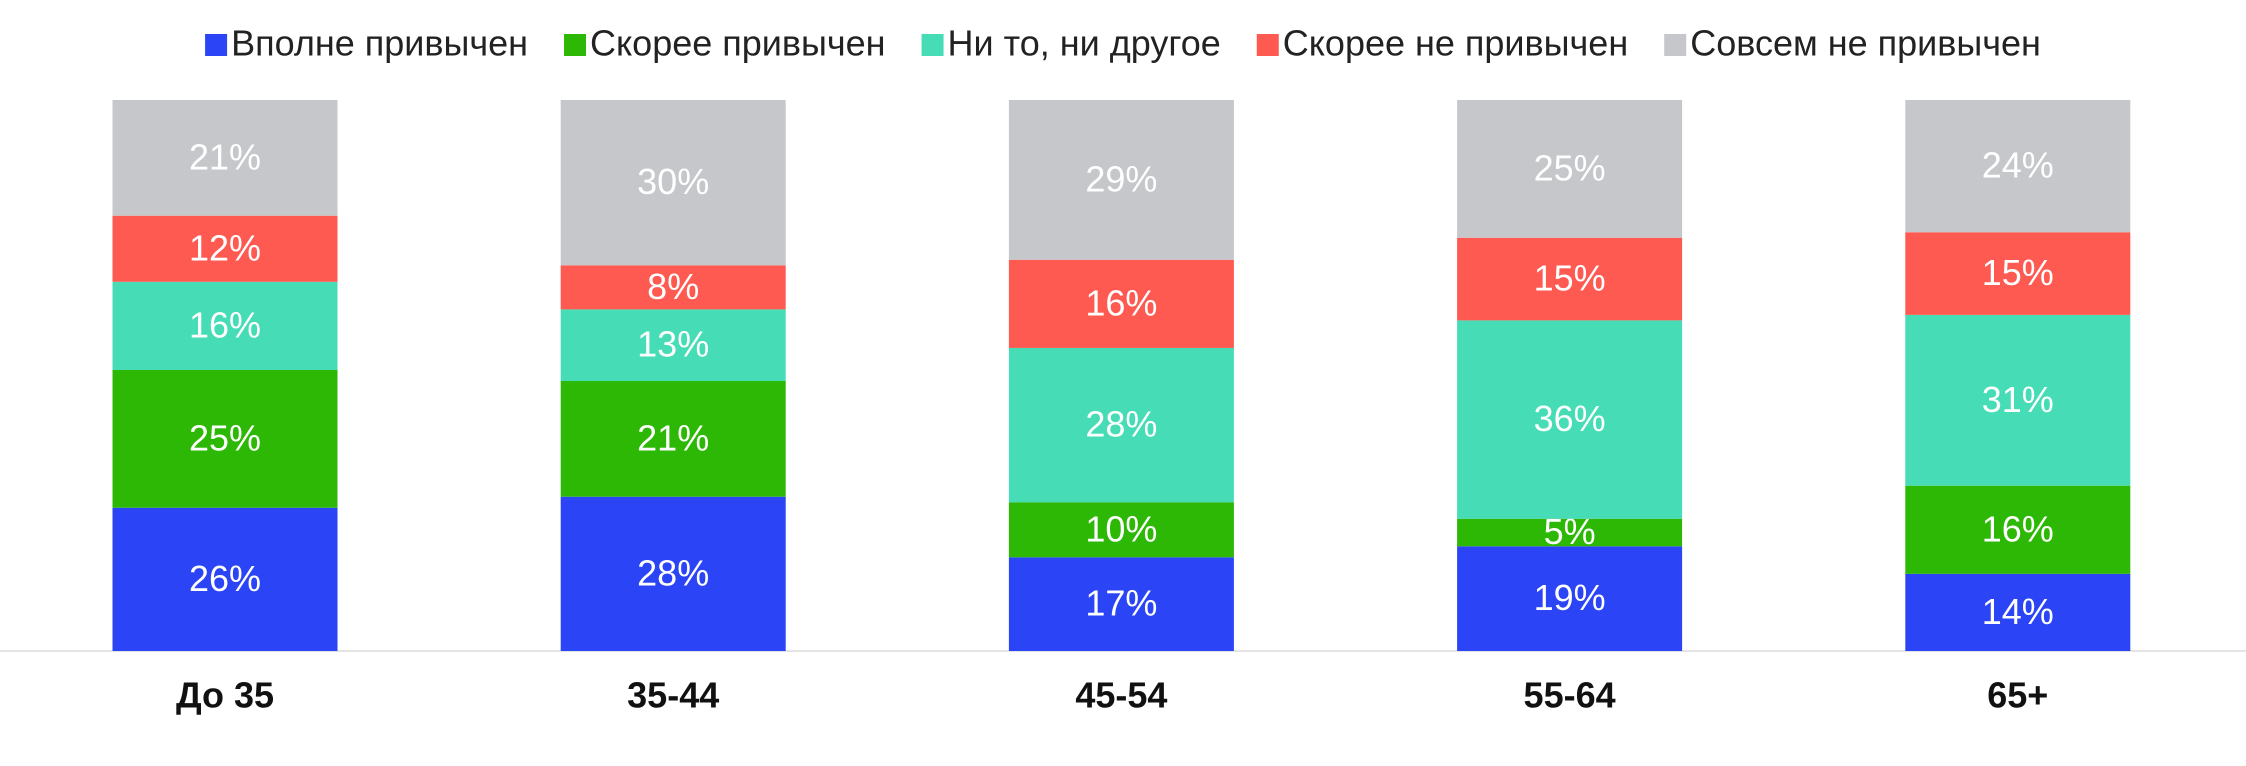  What do you see at coordinates (738, 43) in the screenshot?
I see `legend-label: Скорее привычен` at bounding box center [738, 43].